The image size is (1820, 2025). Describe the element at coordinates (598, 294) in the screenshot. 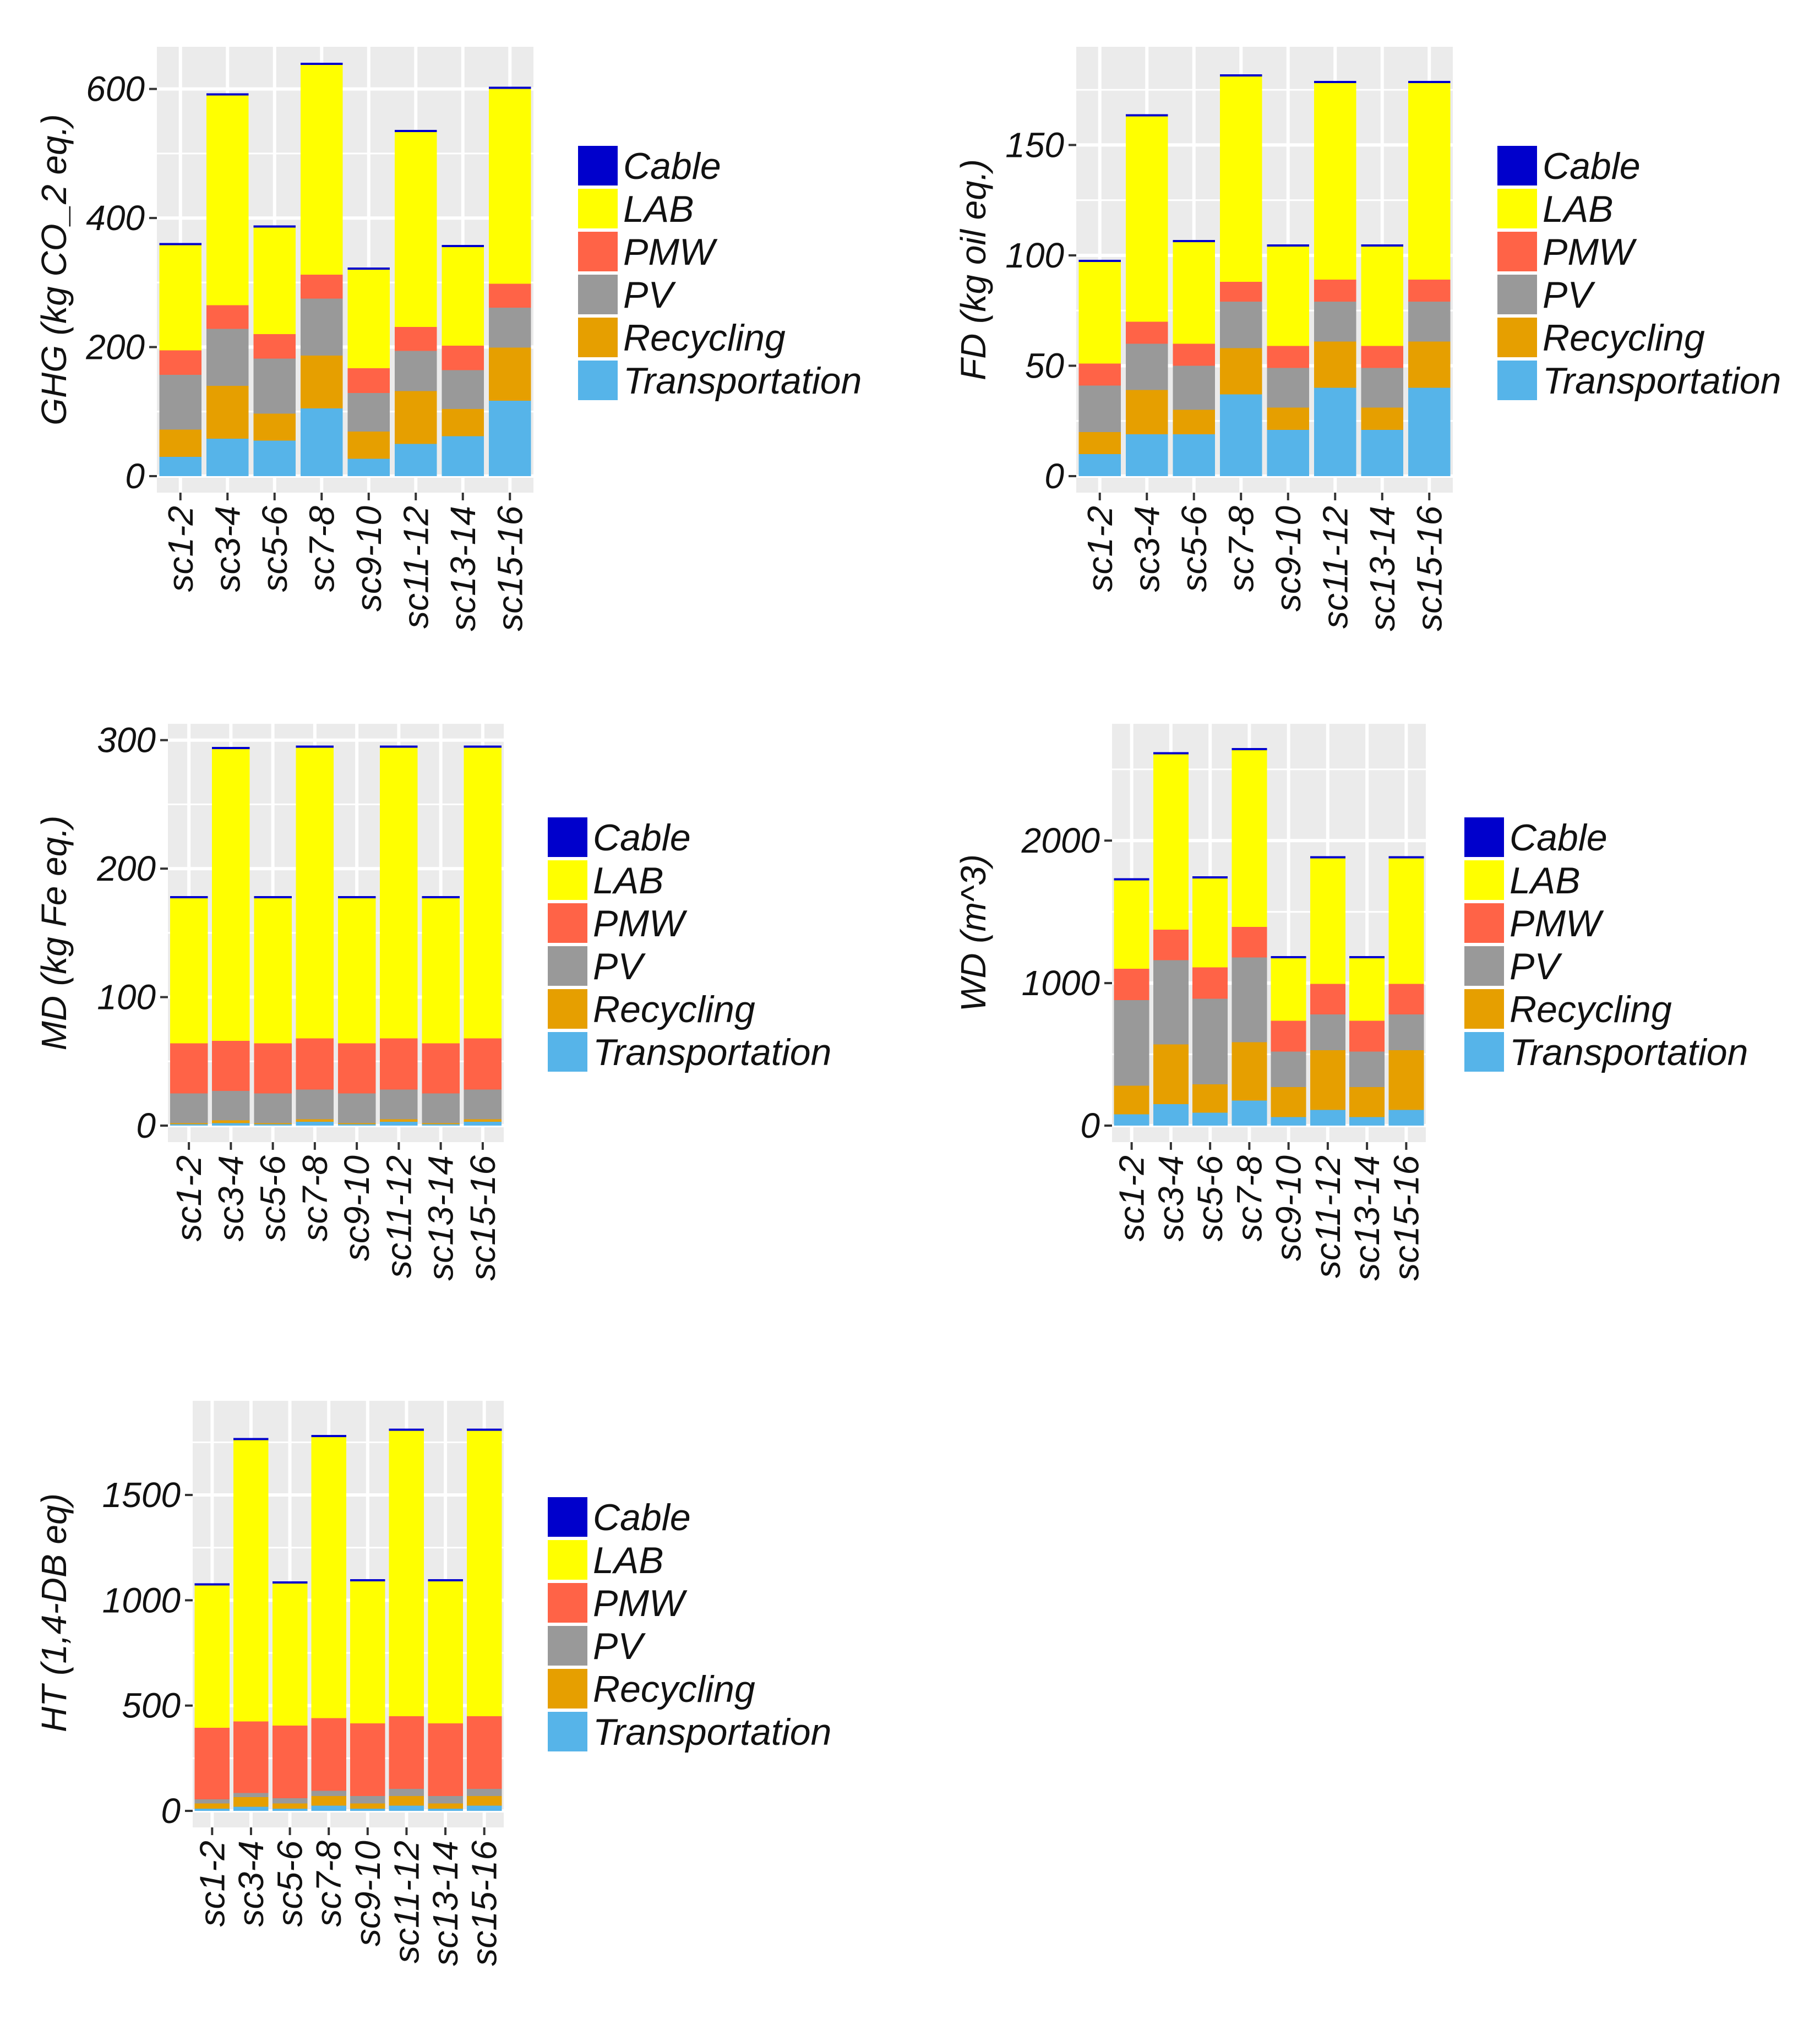

I see `legend-swatch-pv` at that location.